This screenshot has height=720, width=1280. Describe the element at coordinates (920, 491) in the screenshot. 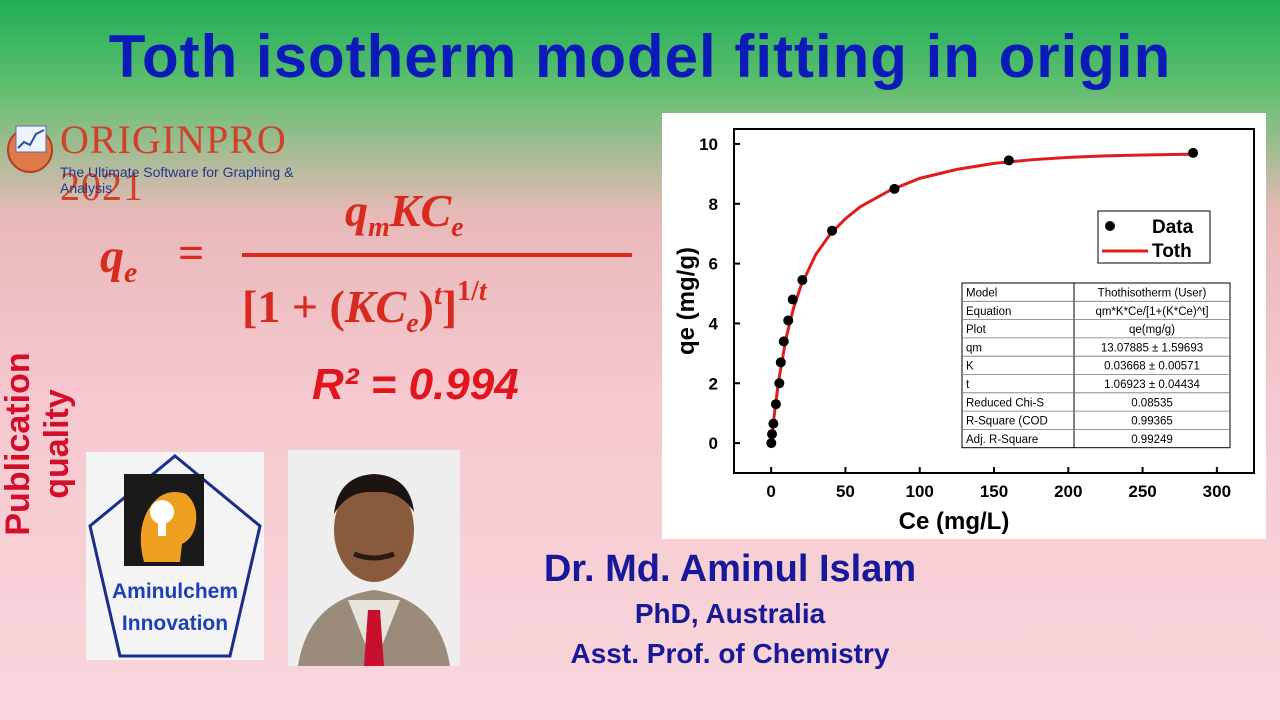

I see `x-tick-label: 100` at that location.